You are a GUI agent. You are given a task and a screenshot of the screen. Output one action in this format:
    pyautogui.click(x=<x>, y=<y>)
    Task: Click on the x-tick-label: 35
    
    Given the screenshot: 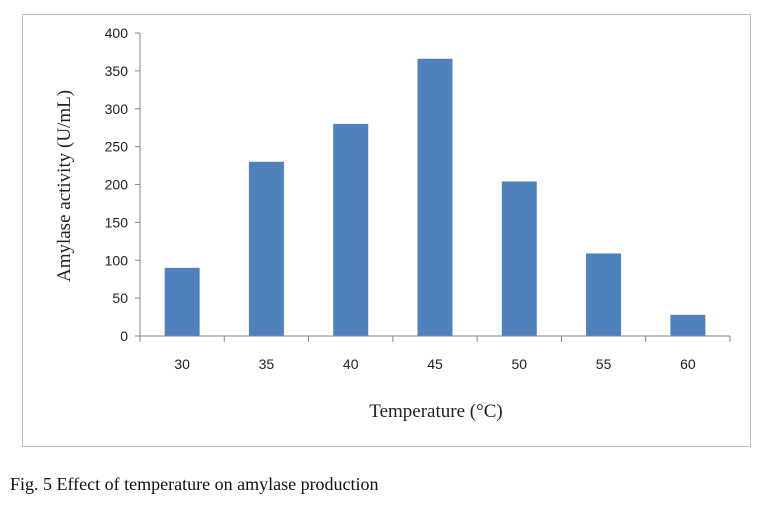 What is the action you would take?
    pyautogui.click(x=267, y=364)
    